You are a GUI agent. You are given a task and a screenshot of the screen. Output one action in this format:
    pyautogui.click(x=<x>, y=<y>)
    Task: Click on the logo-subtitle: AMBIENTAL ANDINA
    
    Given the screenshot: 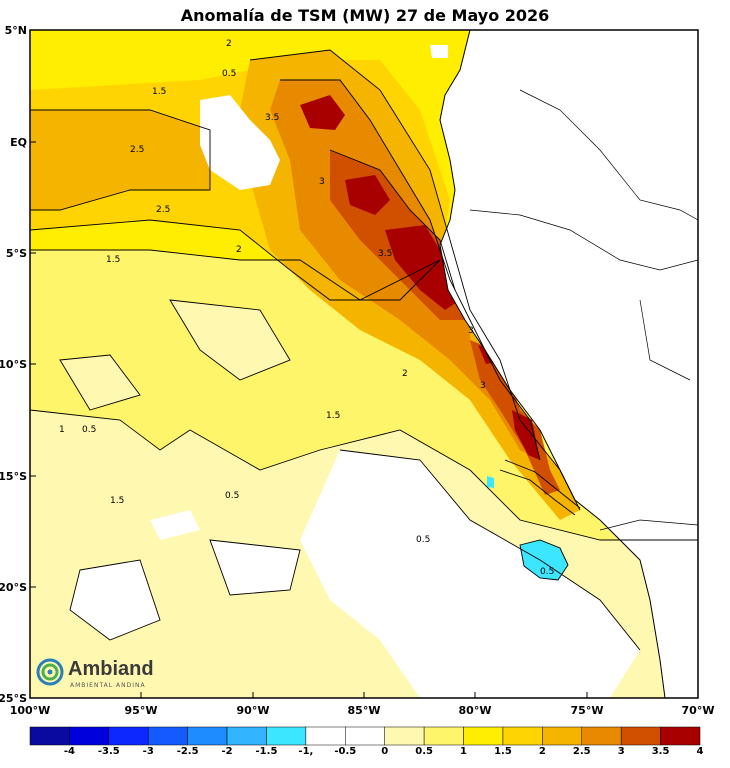 What is the action you would take?
    pyautogui.click(x=108, y=685)
    